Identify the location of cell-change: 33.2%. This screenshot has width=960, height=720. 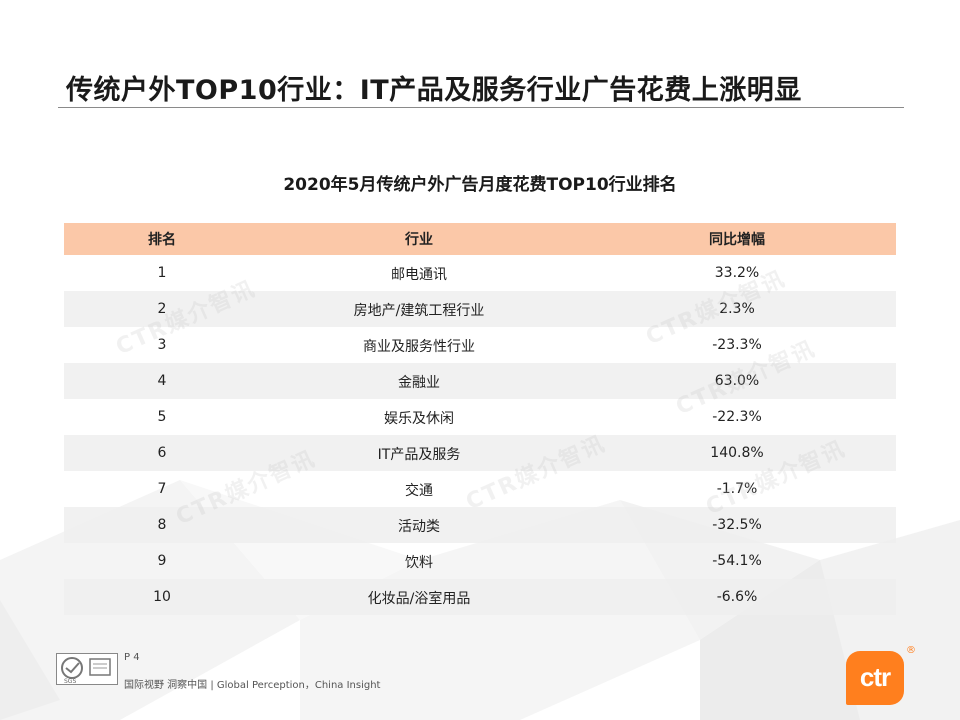
(737, 273).